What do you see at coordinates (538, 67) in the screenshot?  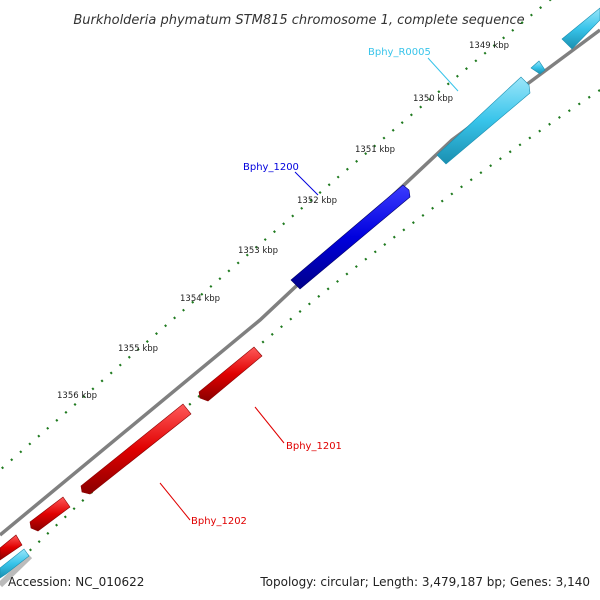 I see `gene-arrow-bphy-r0005-tip` at bounding box center [538, 67].